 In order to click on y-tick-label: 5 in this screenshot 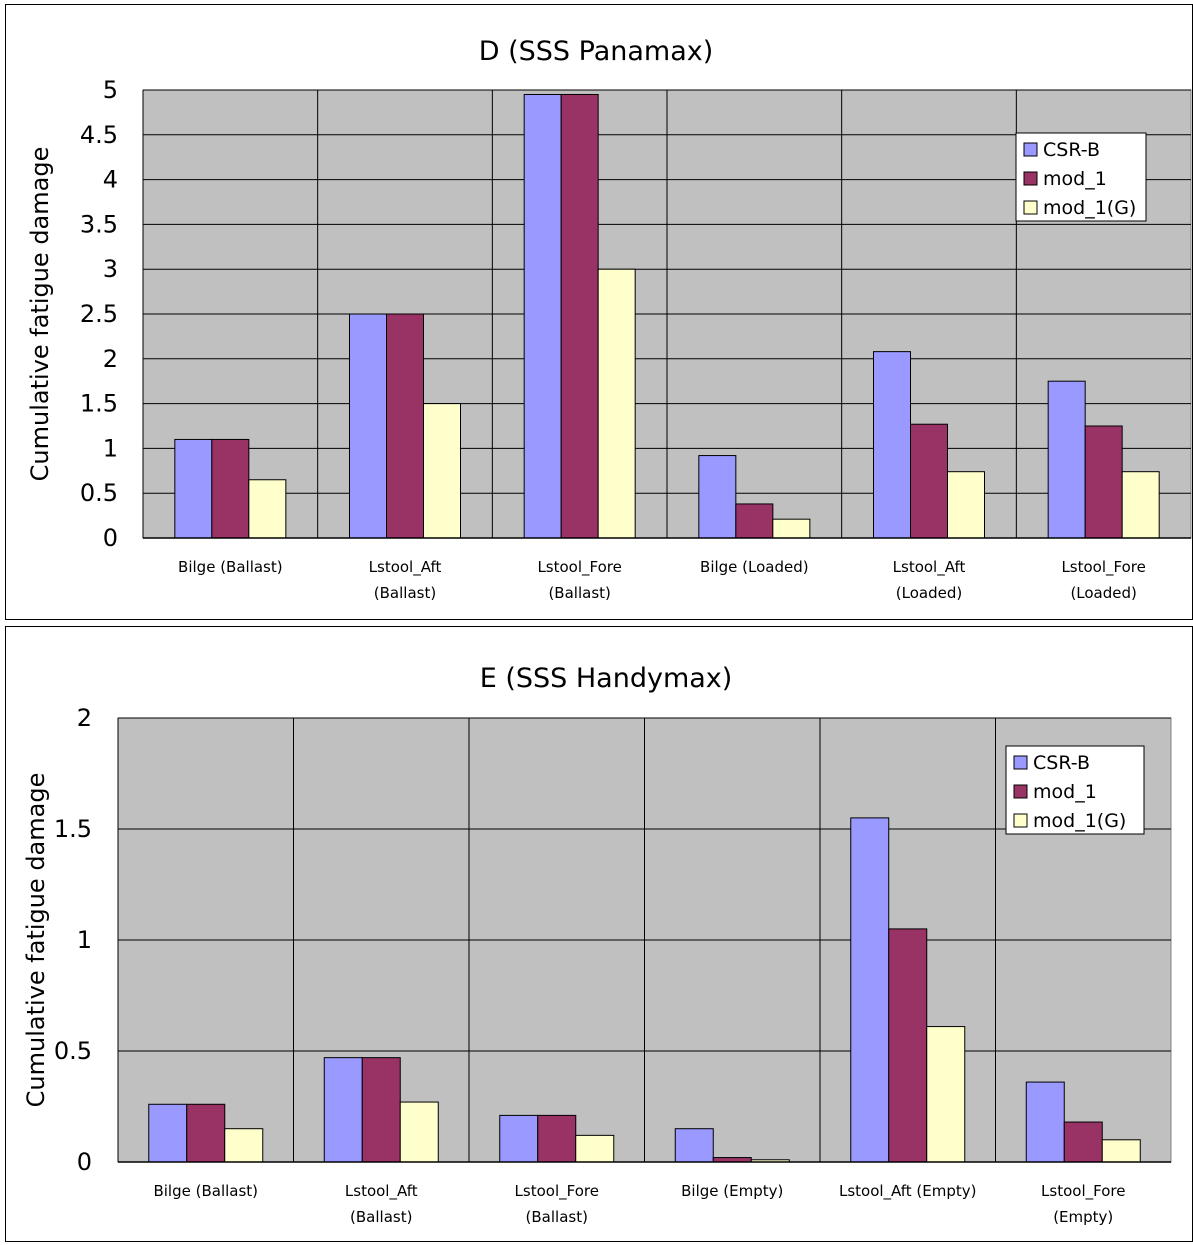, I will do `click(110, 90)`.